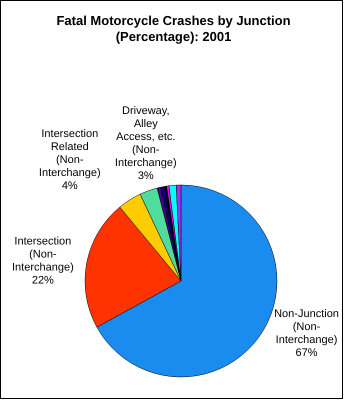 The image size is (345, 401). I want to click on slice-label: Intersection Related (Non-Interchange), so click(69, 154).